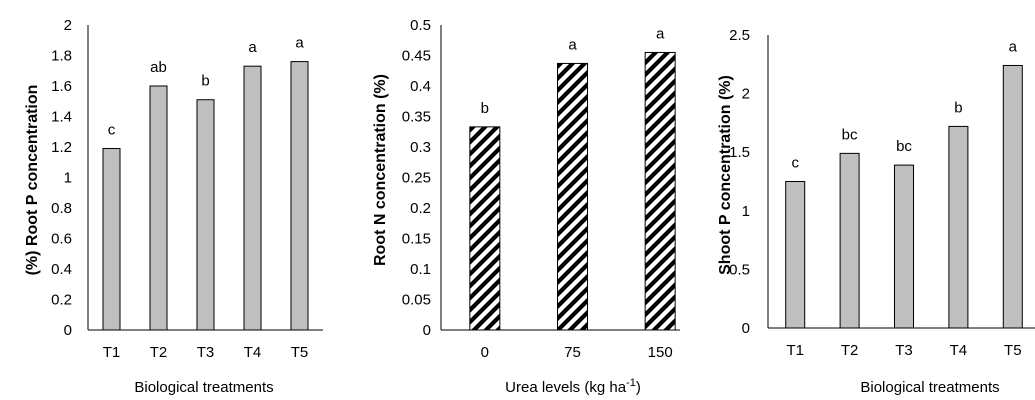 This screenshot has height=400, width=1035. I want to click on root-n-y-tick-label: 0.45, so click(416, 56).